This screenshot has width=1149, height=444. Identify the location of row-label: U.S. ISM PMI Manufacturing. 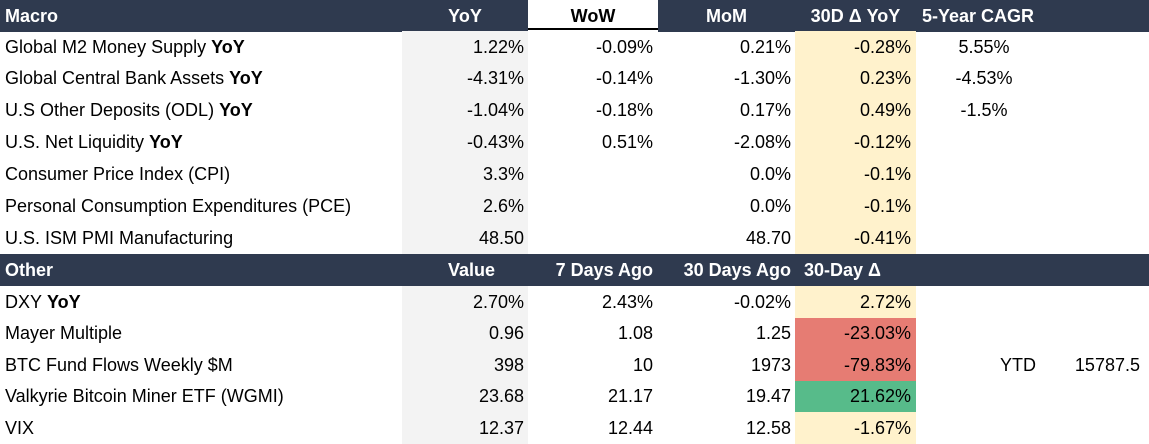
(201, 238).